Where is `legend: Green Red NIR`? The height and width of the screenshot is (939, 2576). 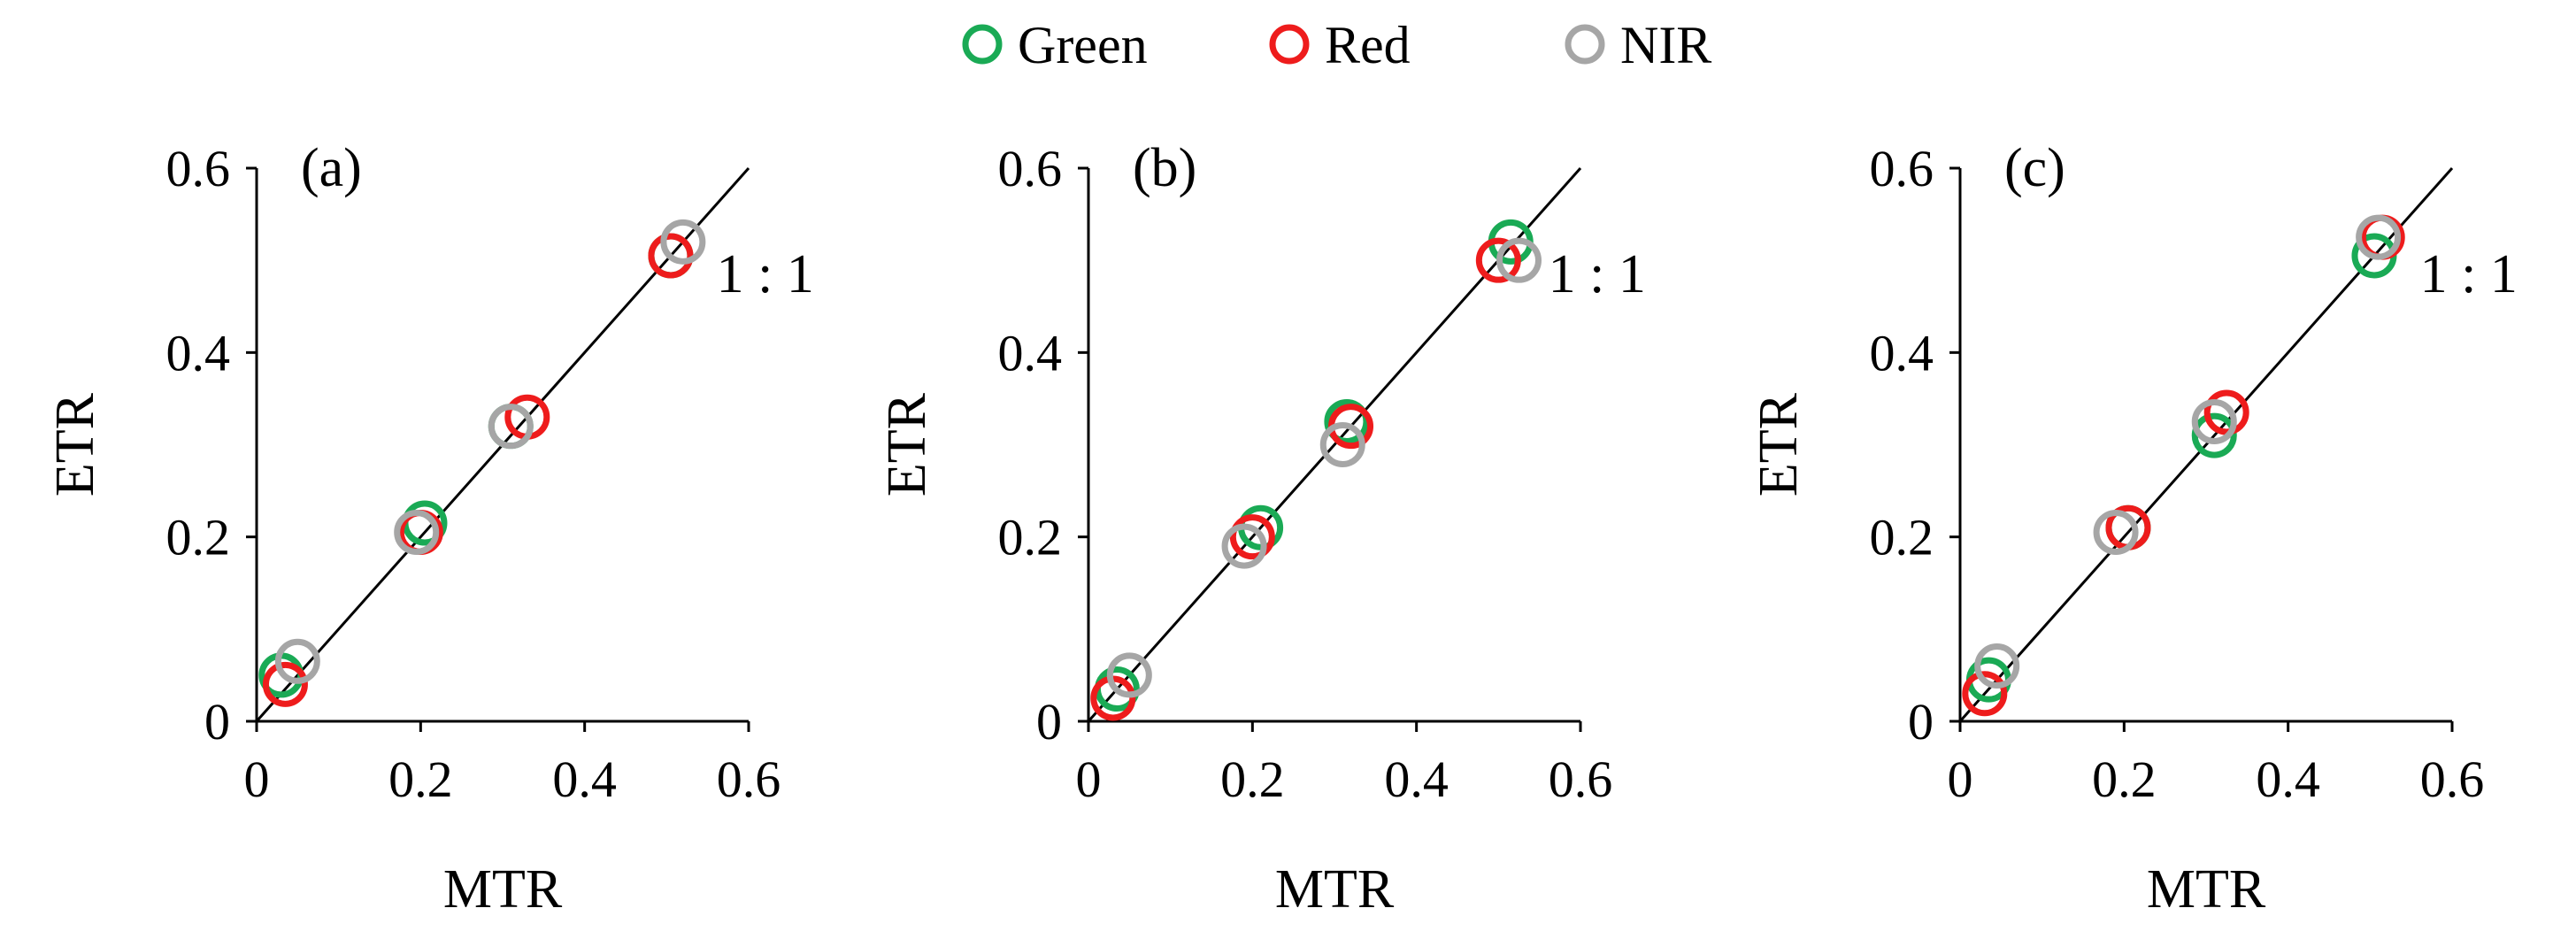
legend: Green Red NIR is located at coordinates (1336, 45).